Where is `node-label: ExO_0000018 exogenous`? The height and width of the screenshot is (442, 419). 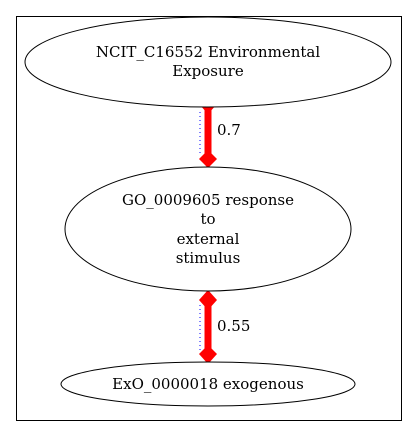 node-label: ExO_0000018 exogenous is located at coordinates (208, 384).